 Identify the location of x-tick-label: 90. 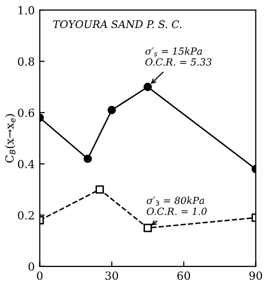
(255, 275).